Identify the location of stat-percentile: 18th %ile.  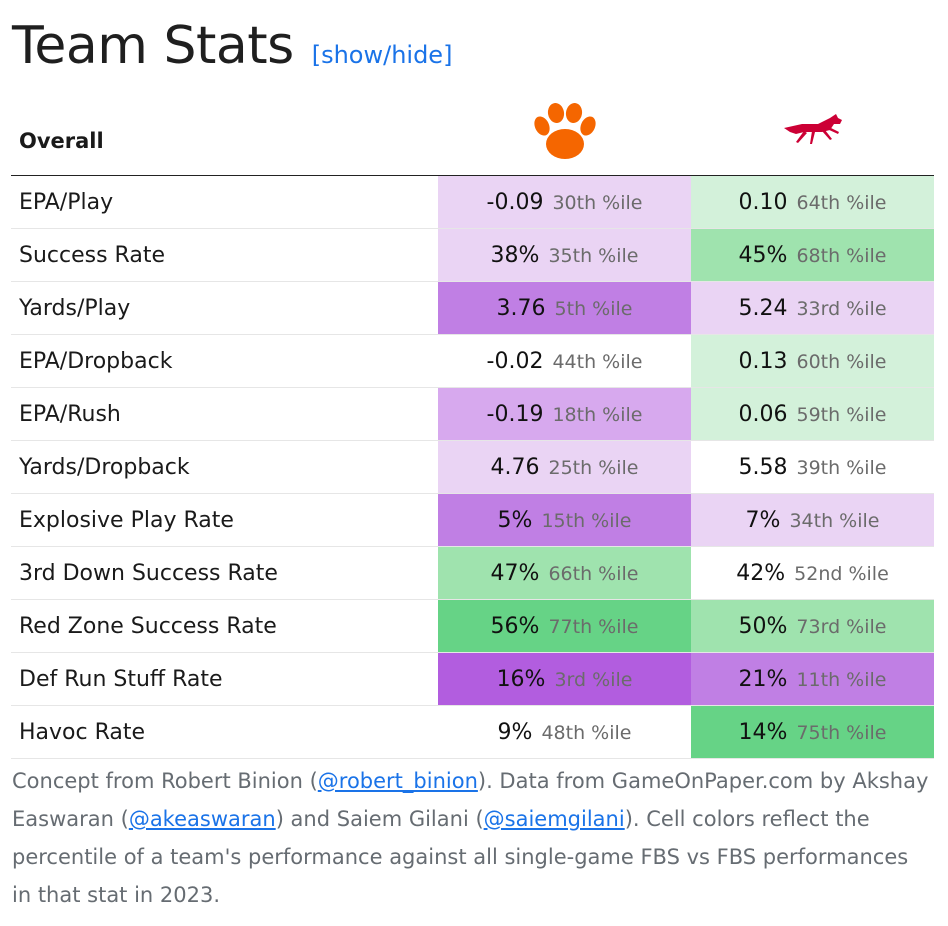
(597, 414).